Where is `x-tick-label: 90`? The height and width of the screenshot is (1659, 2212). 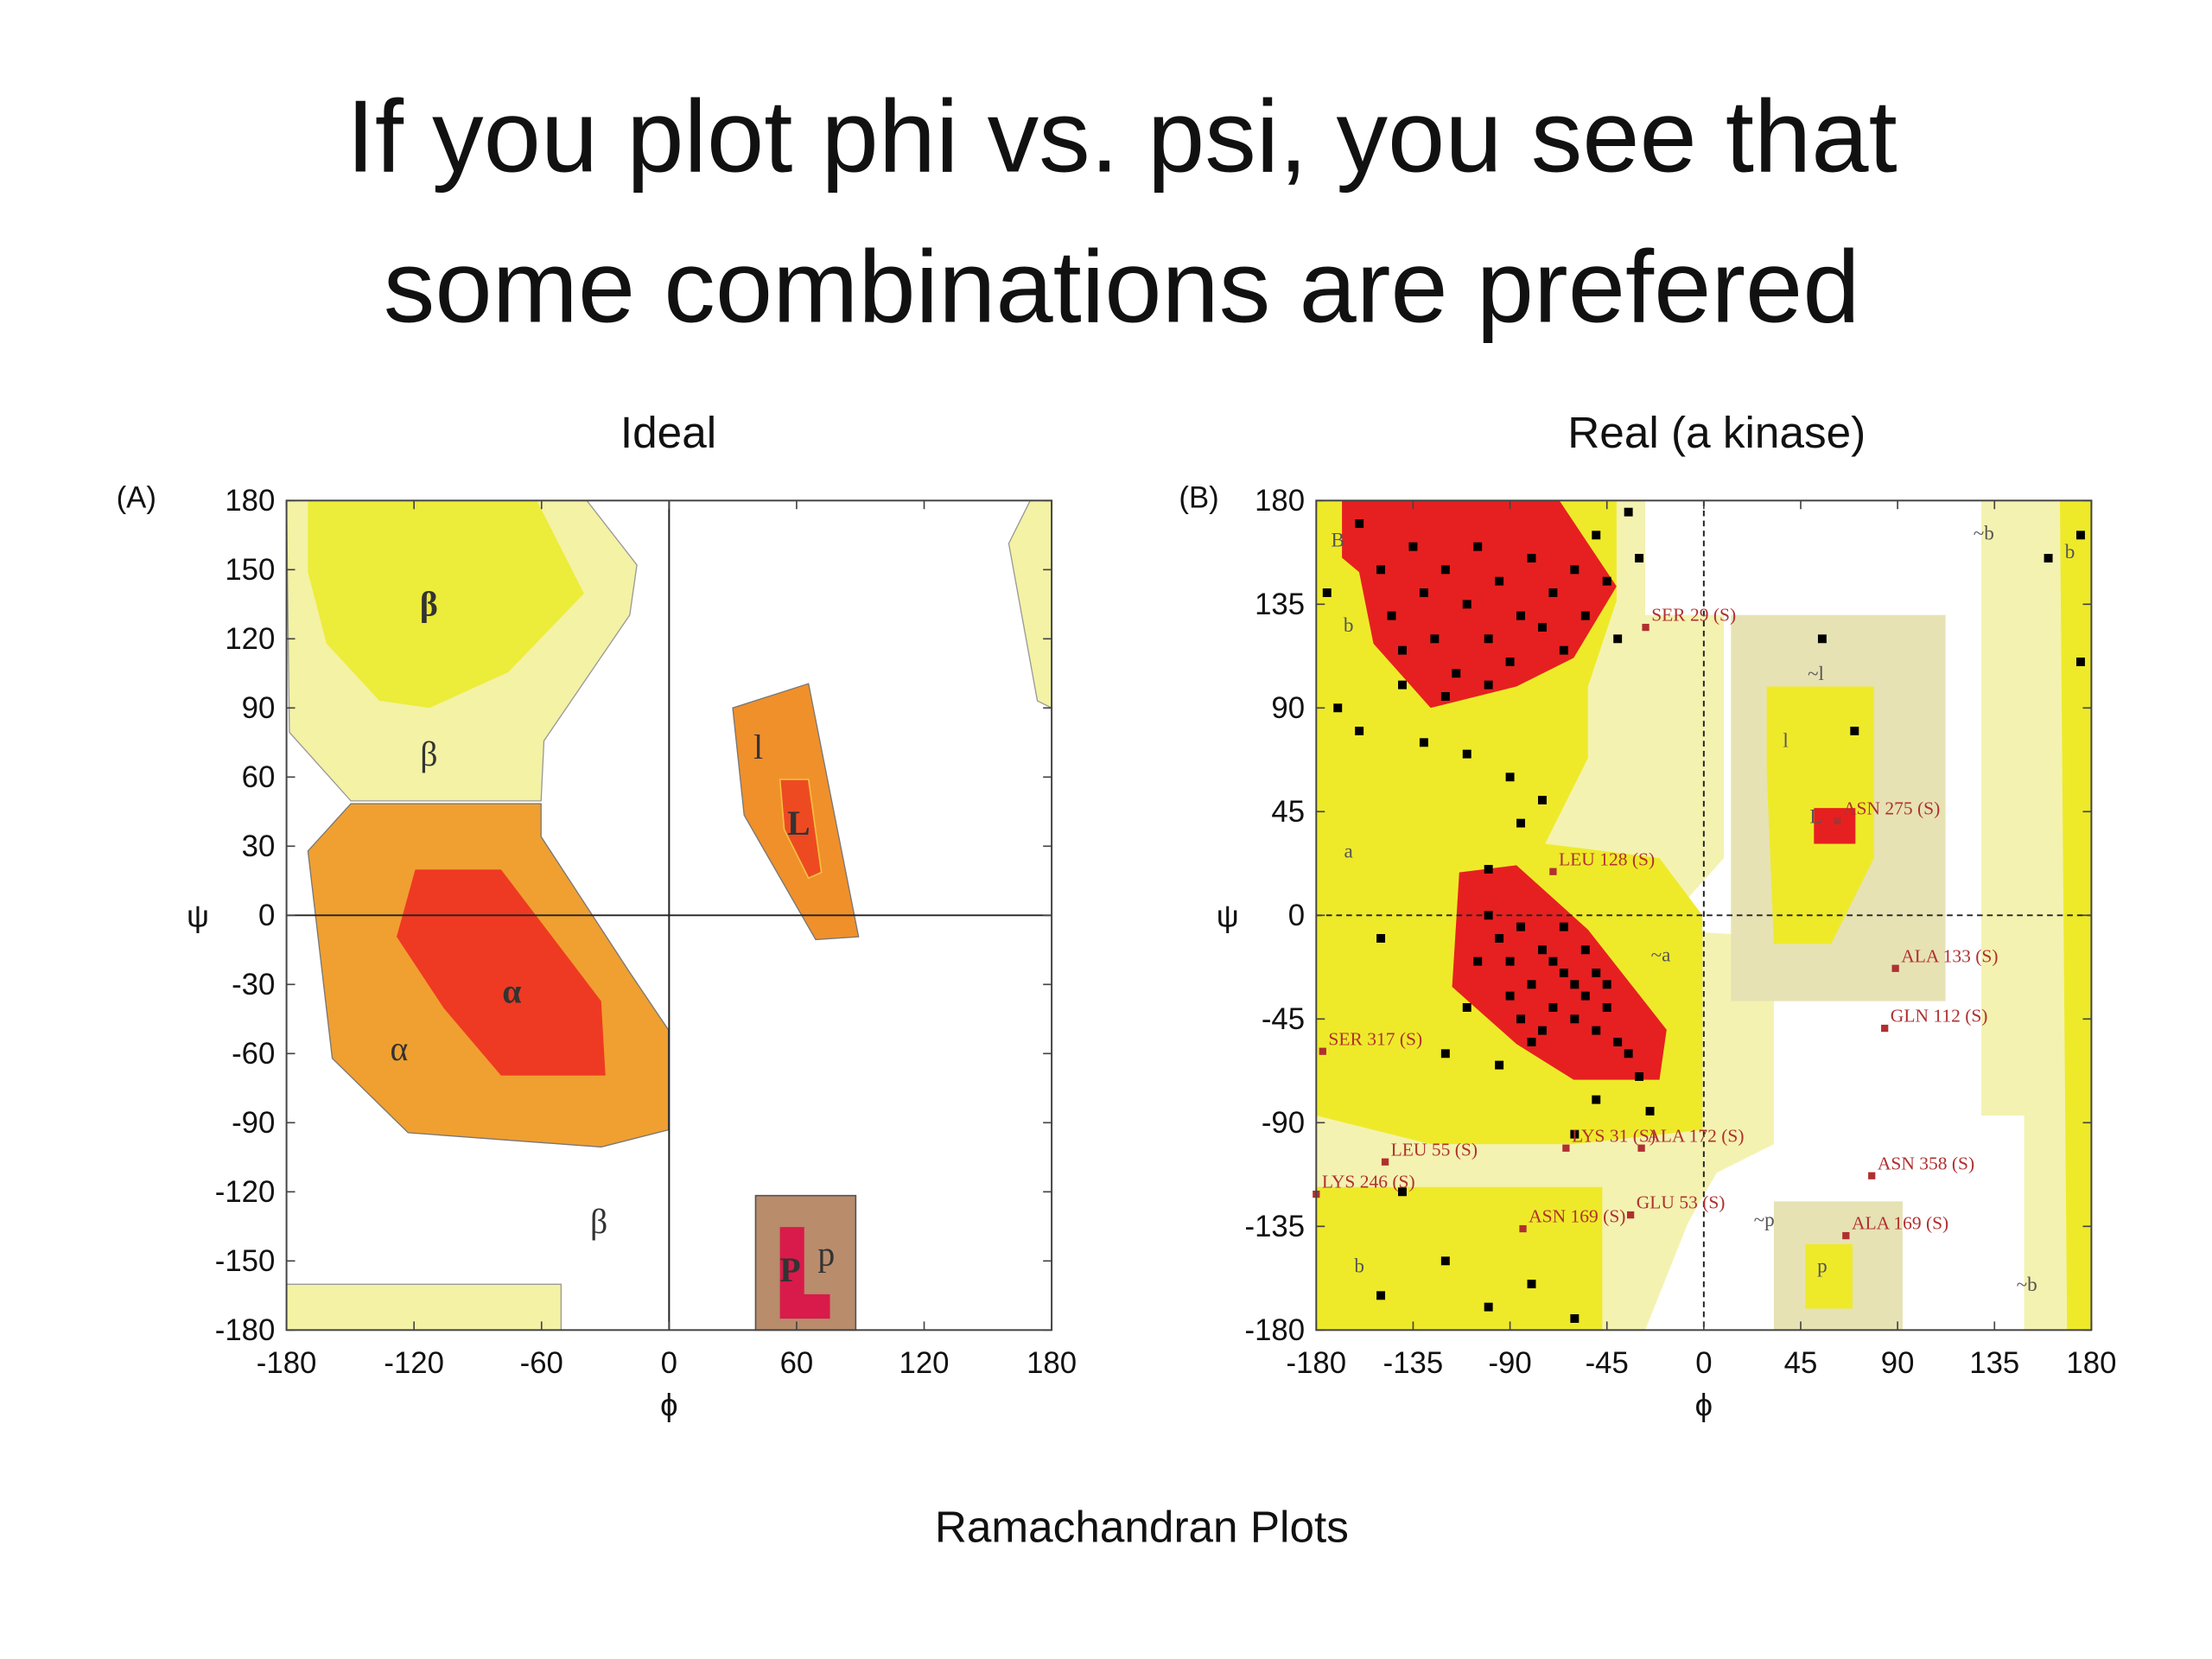 x-tick-label: 90 is located at coordinates (1898, 1363).